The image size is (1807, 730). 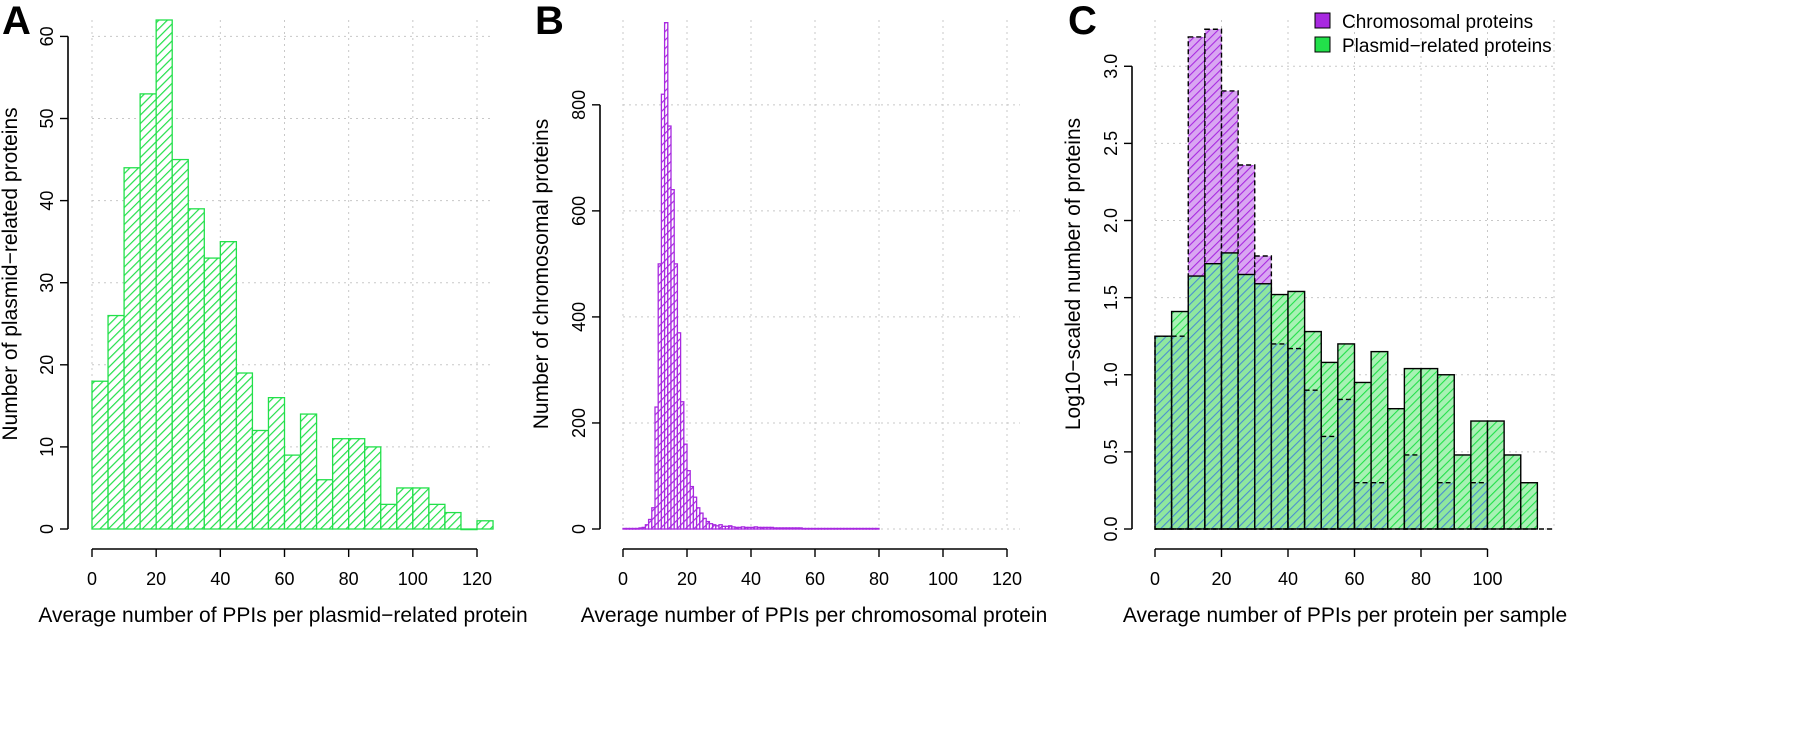 I want to click on panel-b-x-tick-label: 80, so click(x=879, y=579).